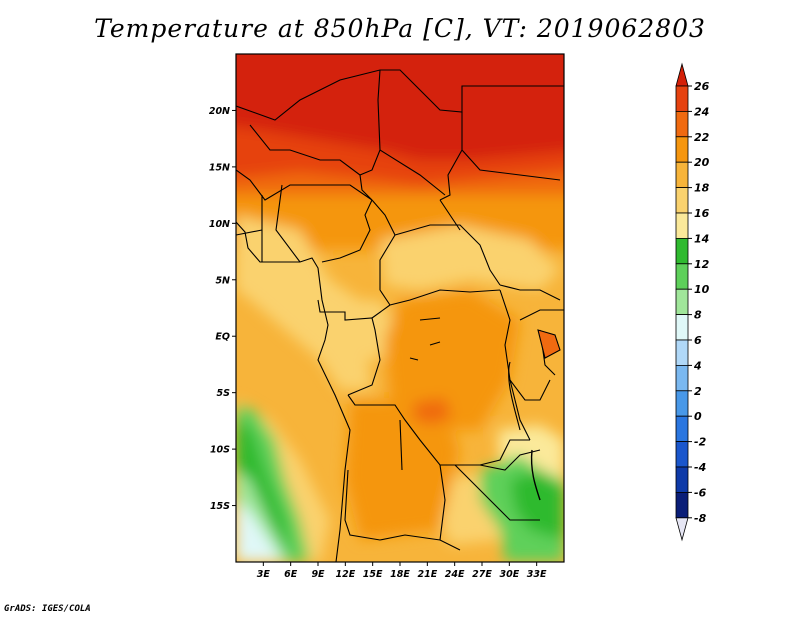  Describe the element at coordinates (682, 529) in the screenshot. I see `colorbar-bottom-arrow` at that location.